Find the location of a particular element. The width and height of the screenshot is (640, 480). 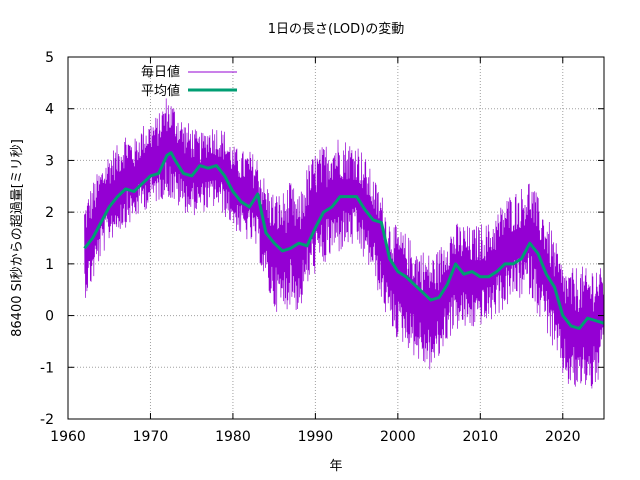

y-tick-label: 4 is located at coordinates (49, 110).